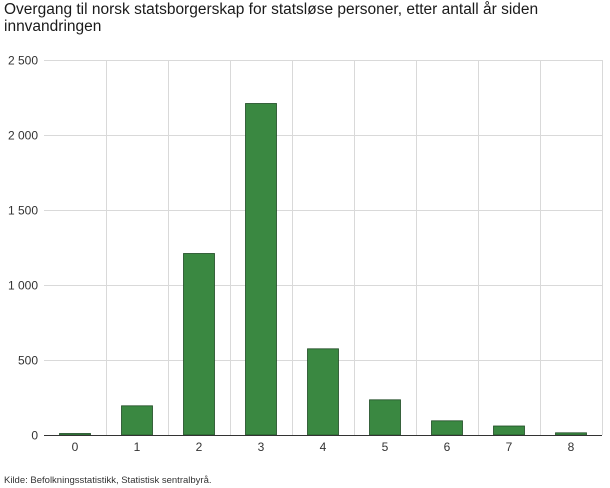 The width and height of the screenshot is (610, 488). What do you see at coordinates (75, 447) in the screenshot?
I see `x-tick-label: 0` at bounding box center [75, 447].